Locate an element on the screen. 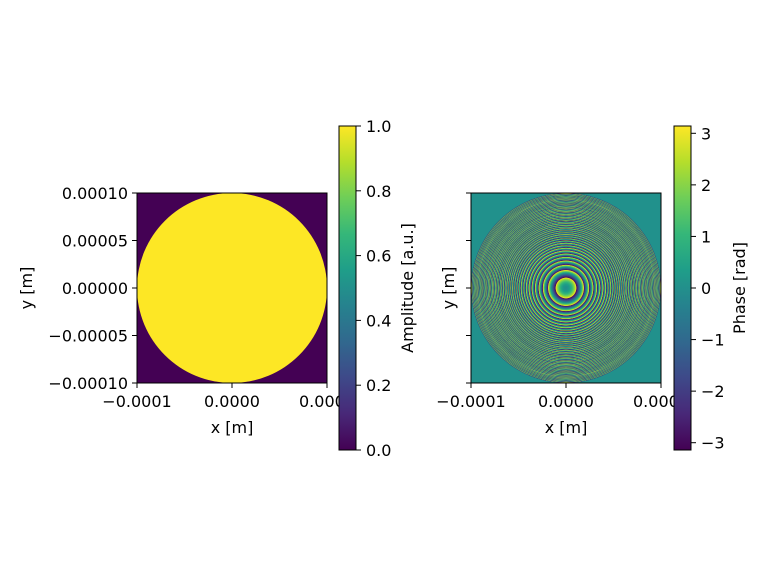 This screenshot has width=768, height=576. amplitude-colorbar-label: Amplitude [a.u.] is located at coordinates (407, 288).